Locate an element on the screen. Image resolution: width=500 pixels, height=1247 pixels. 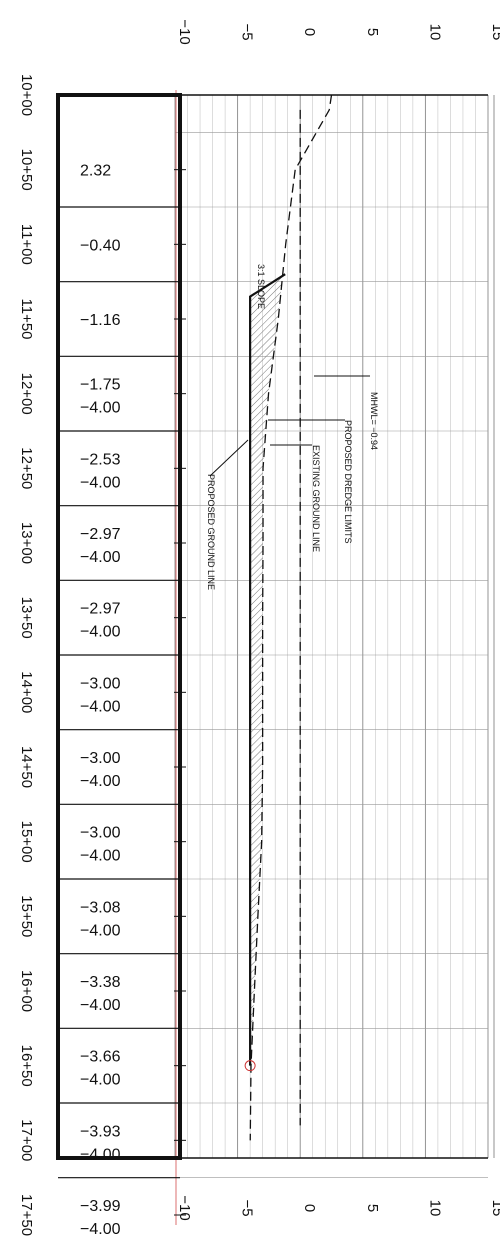
existing-elevation: −3.93 is located at coordinates (100, 1131).